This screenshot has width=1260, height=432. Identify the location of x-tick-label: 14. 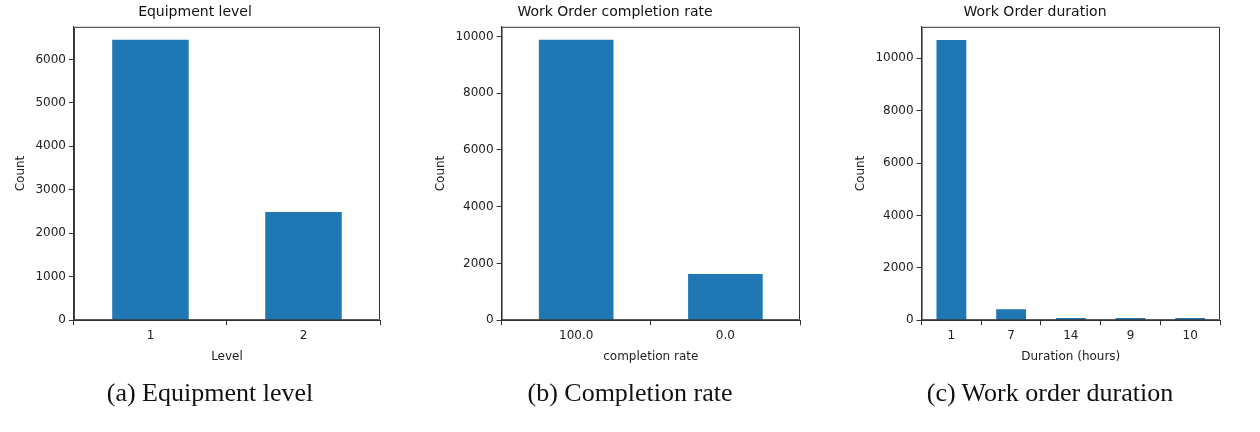
(1071, 334).